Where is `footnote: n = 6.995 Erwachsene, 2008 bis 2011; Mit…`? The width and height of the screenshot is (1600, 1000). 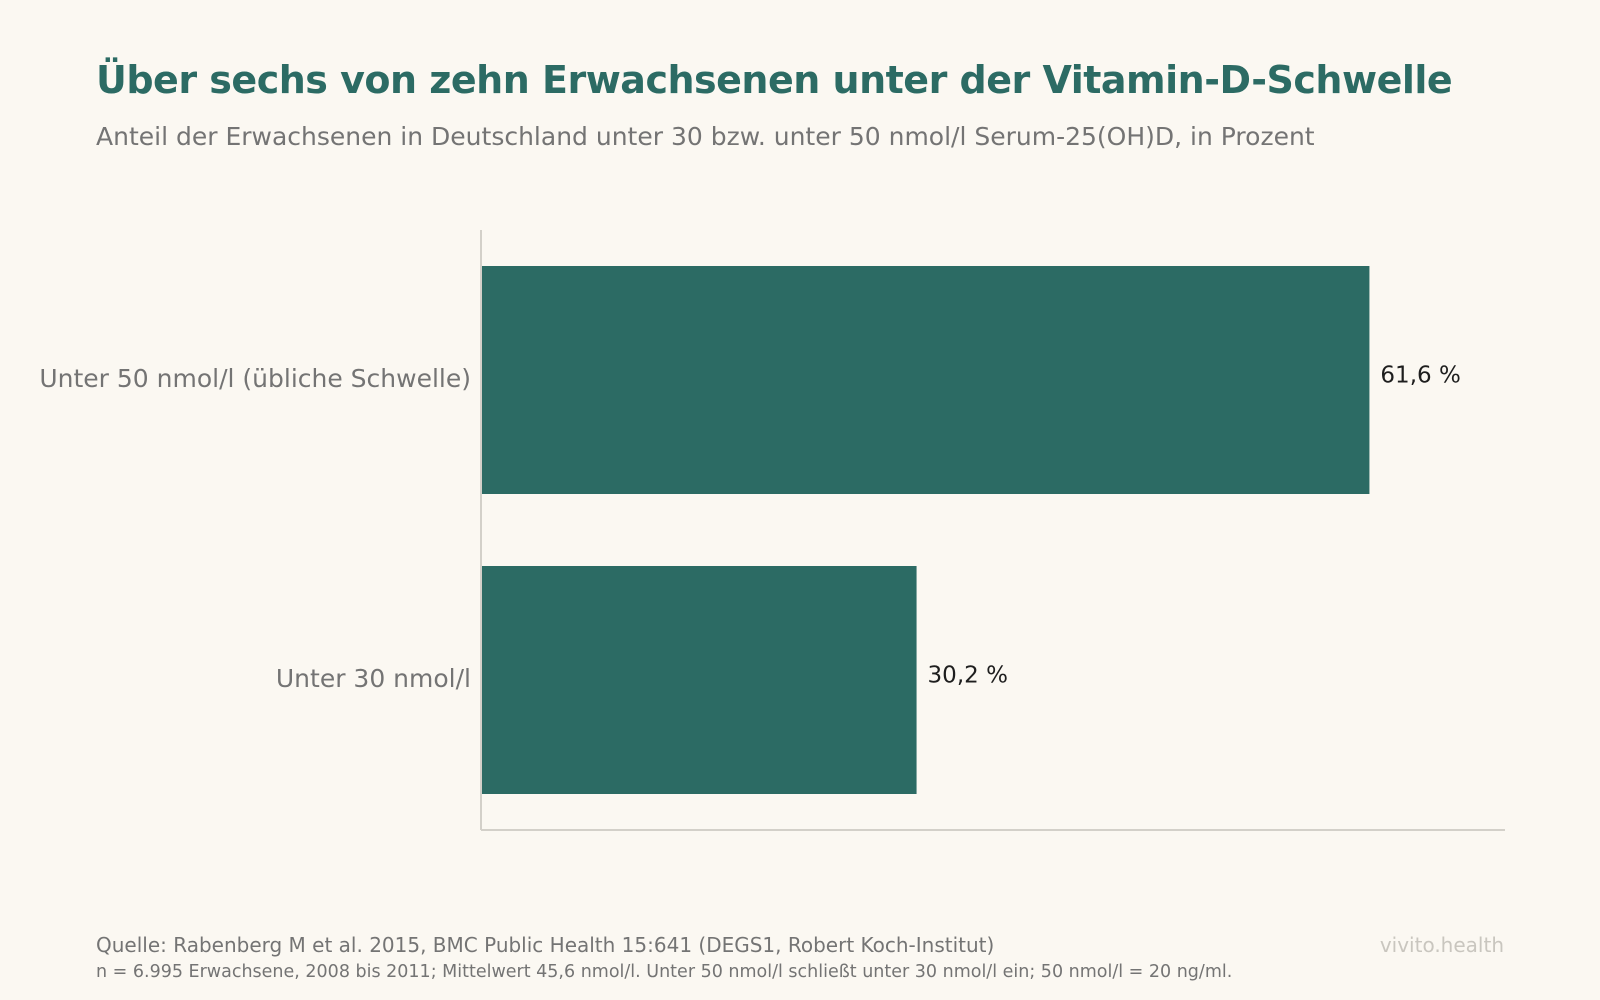 footnote: n = 6.995 Erwachsene, 2008 bis 2011; Mit… is located at coordinates (664, 972).